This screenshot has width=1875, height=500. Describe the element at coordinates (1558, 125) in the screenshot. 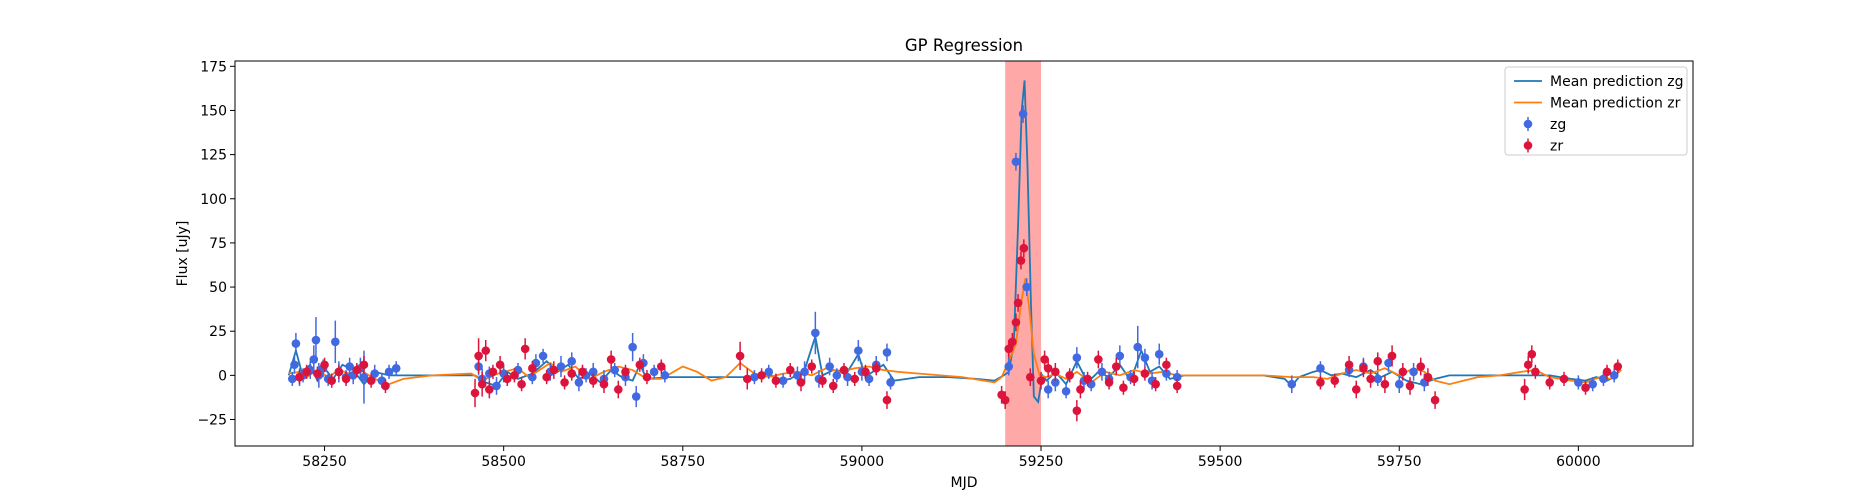

I see `legend-label: zg` at that location.